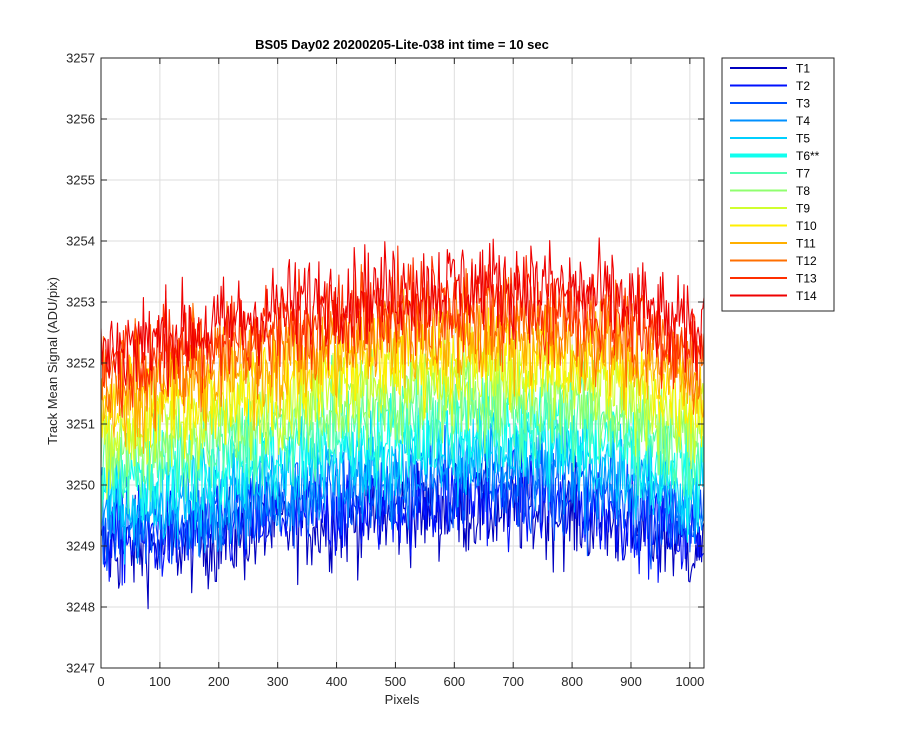  What do you see at coordinates (803, 209) in the screenshot?
I see `legend-label: T9` at bounding box center [803, 209].